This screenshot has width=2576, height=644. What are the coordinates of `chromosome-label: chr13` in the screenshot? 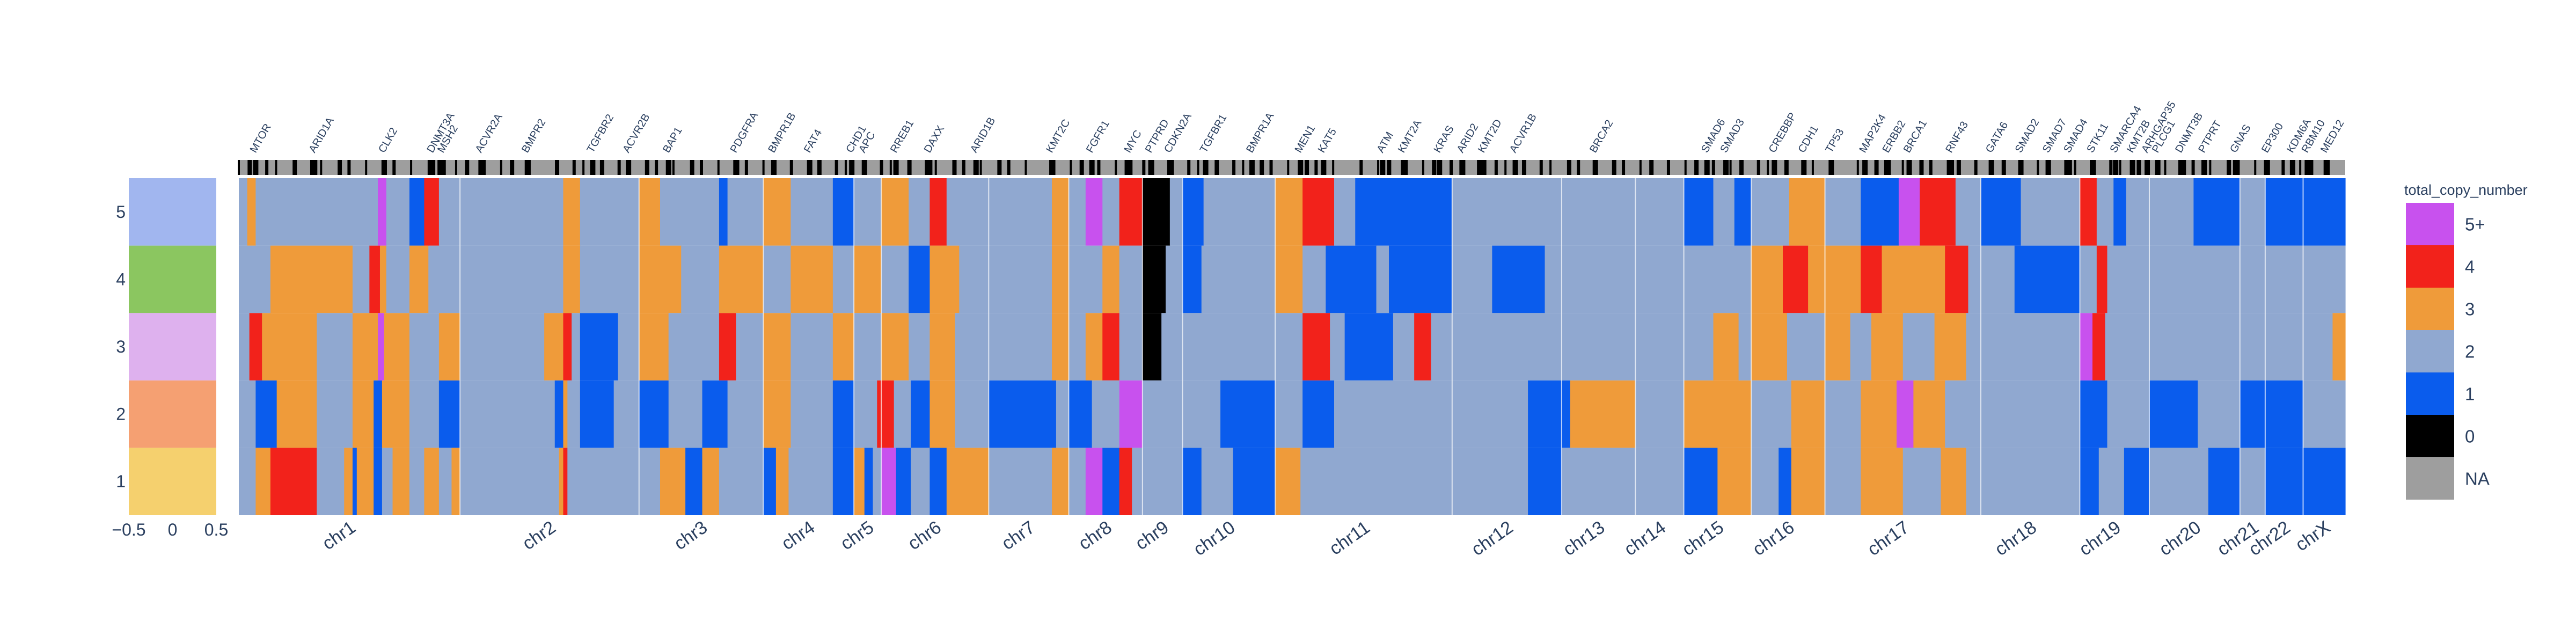 It's located at (1584, 538).